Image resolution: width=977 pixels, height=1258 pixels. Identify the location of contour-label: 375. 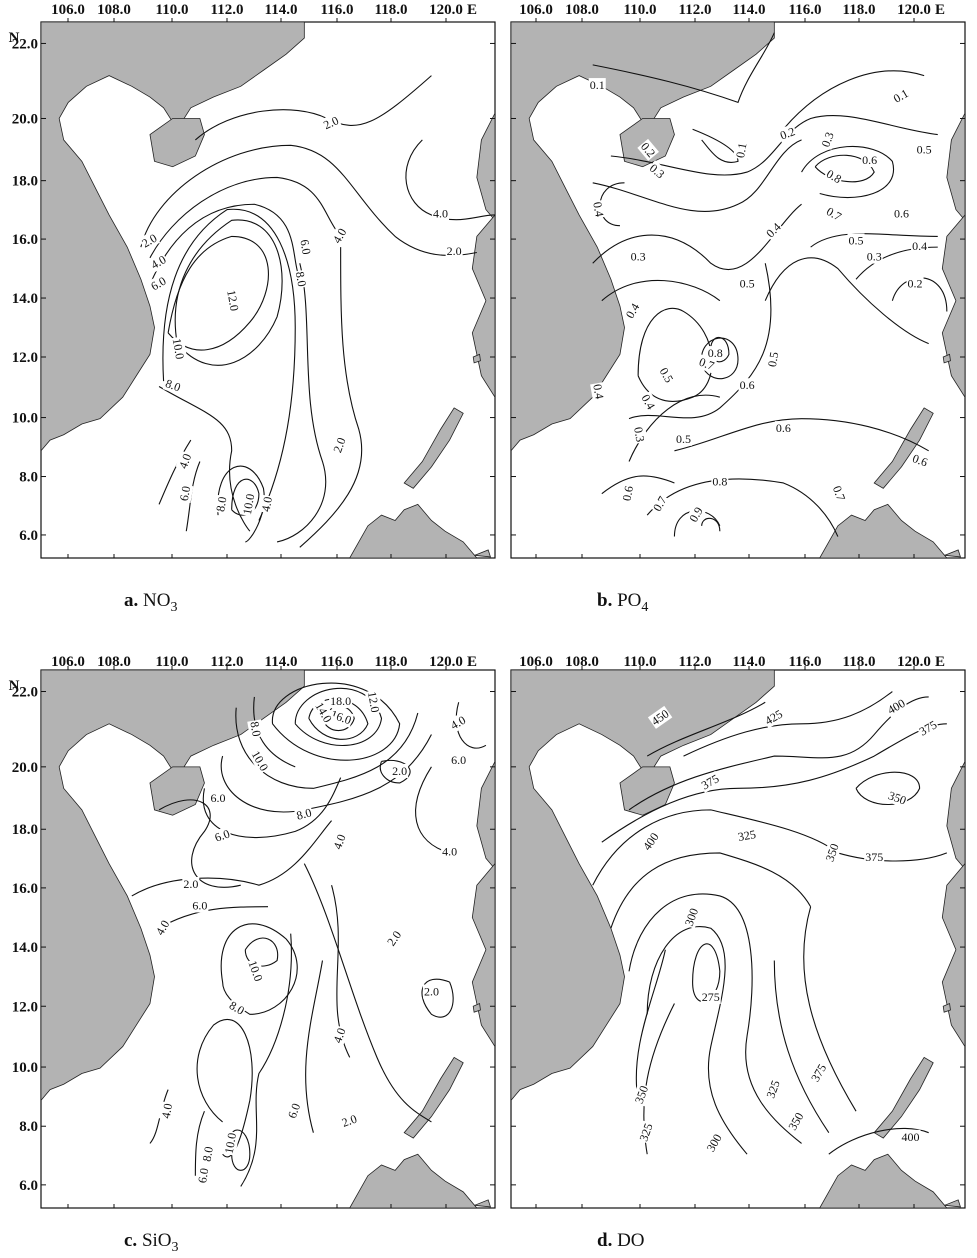
(874, 857).